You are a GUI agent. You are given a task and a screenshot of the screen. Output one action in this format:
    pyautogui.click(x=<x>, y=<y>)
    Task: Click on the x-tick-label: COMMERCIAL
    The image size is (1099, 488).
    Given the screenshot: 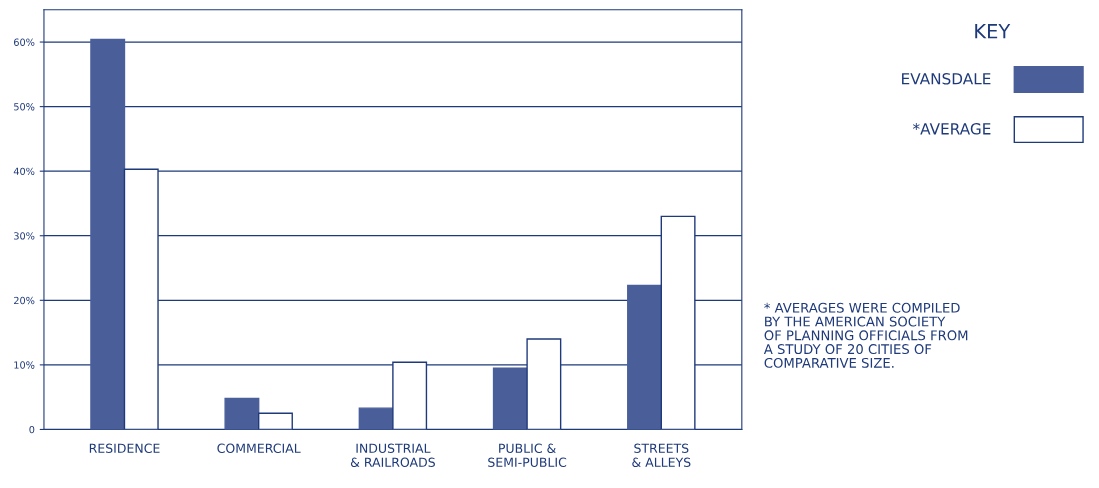 What is the action you would take?
    pyautogui.click(x=259, y=448)
    